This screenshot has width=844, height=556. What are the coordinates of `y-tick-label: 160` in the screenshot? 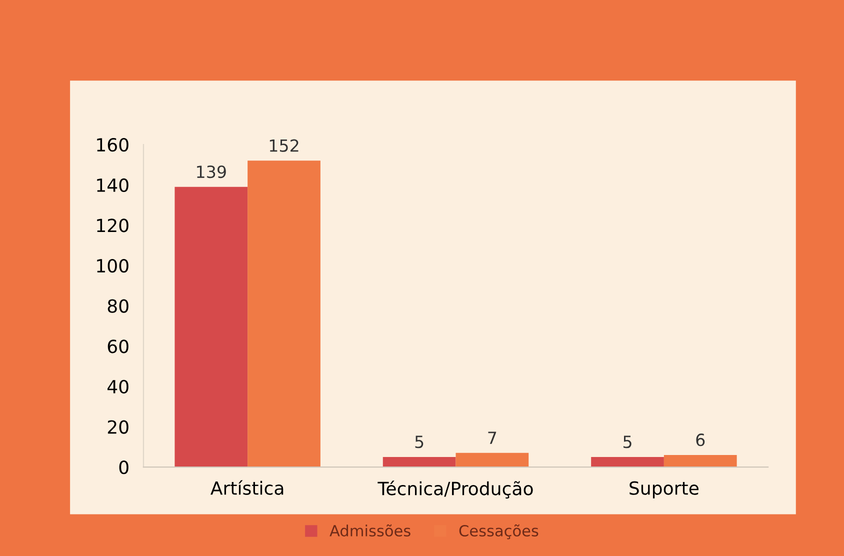 It's located at (112, 145).